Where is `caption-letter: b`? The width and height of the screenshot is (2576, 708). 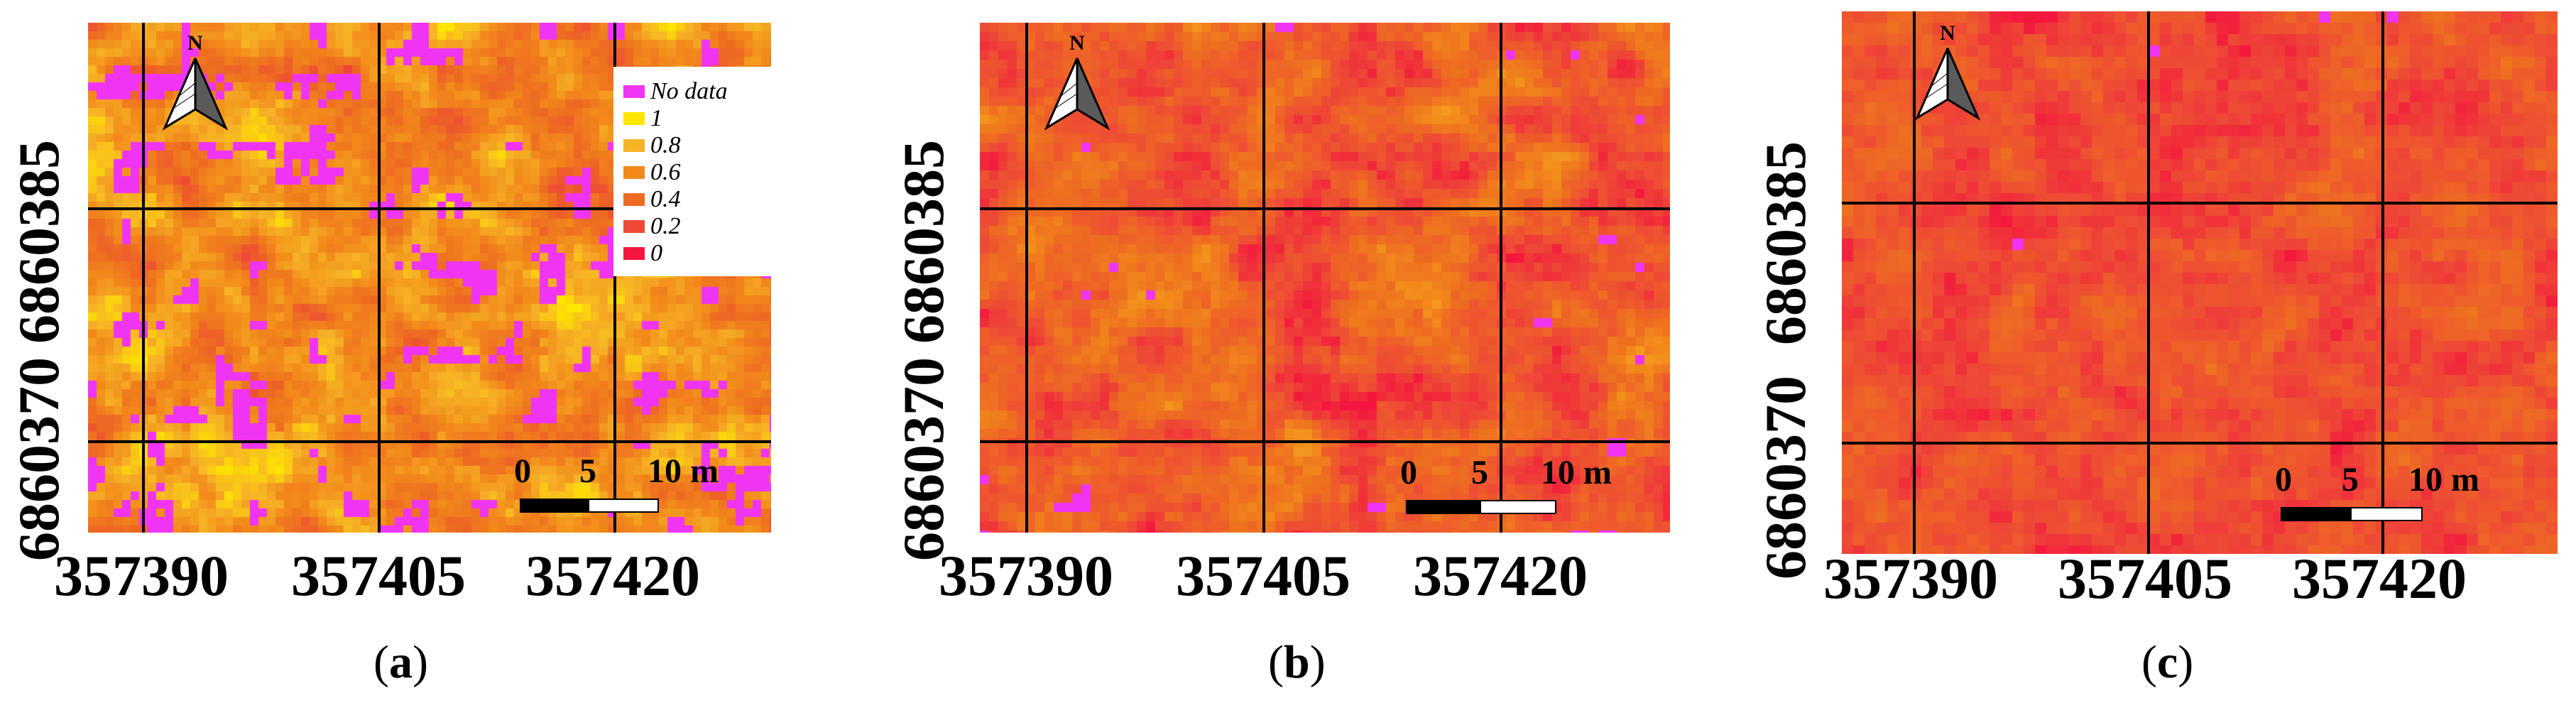 caption-letter: b is located at coordinates (1296, 662).